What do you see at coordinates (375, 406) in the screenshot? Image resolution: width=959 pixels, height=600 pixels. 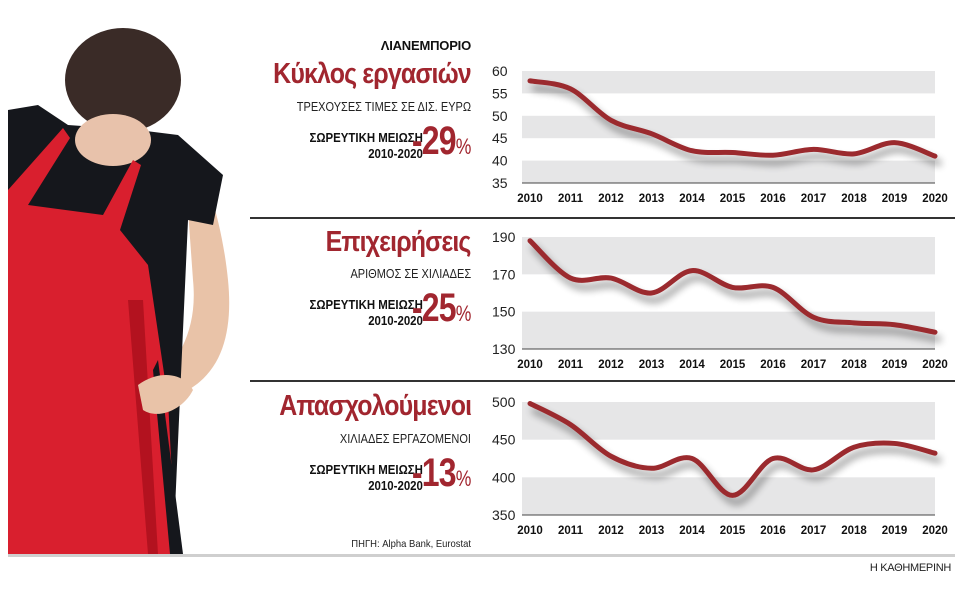 I see `section-title-employed: Απασχολούμενοι` at bounding box center [375, 406].